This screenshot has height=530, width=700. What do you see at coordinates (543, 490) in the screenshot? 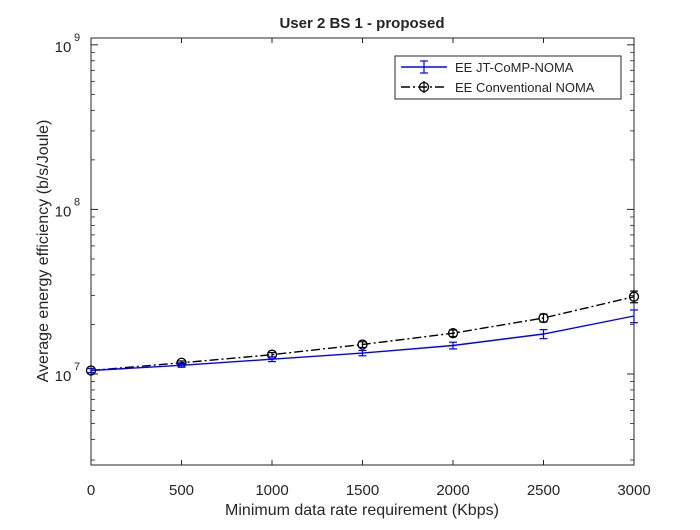
I see `x-tick-label: 2500` at bounding box center [543, 490].